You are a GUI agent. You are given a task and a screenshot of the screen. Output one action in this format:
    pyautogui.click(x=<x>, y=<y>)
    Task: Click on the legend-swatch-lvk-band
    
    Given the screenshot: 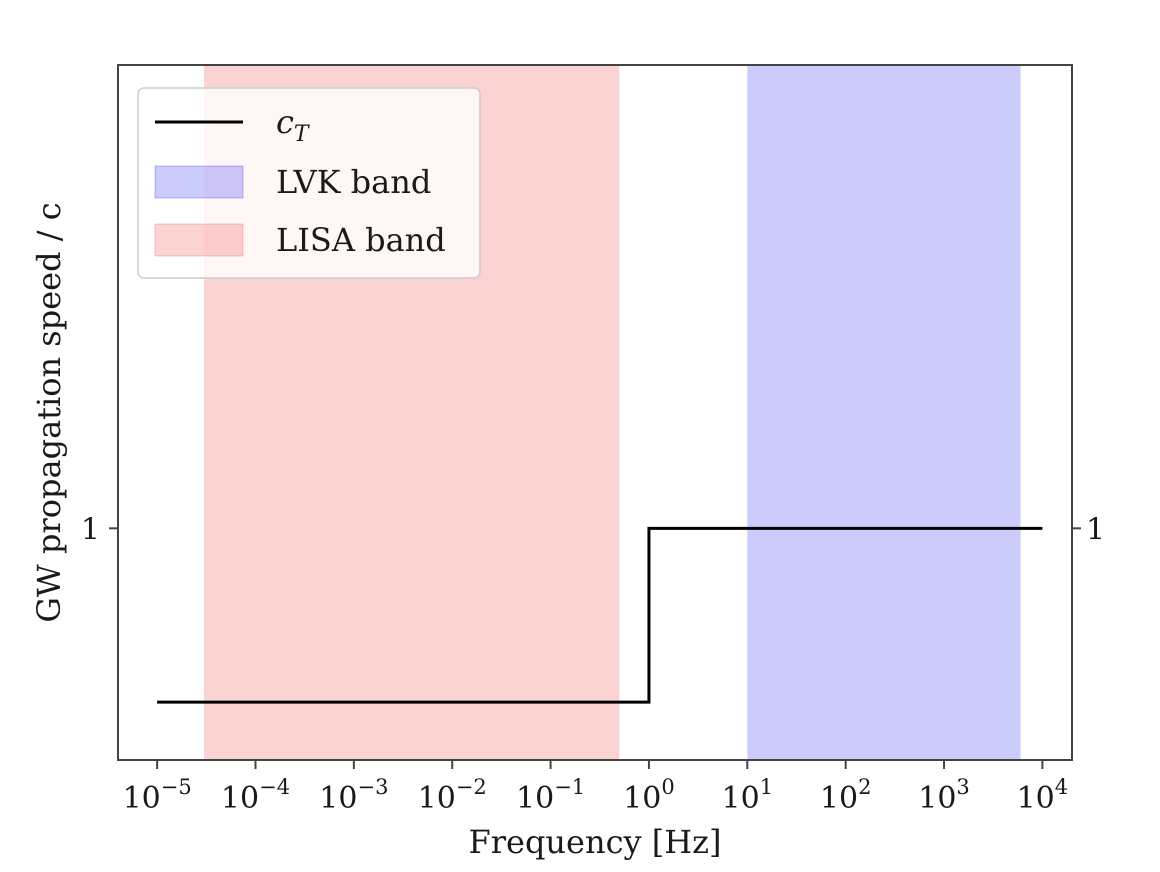 What is the action you would take?
    pyautogui.click(x=199, y=182)
    